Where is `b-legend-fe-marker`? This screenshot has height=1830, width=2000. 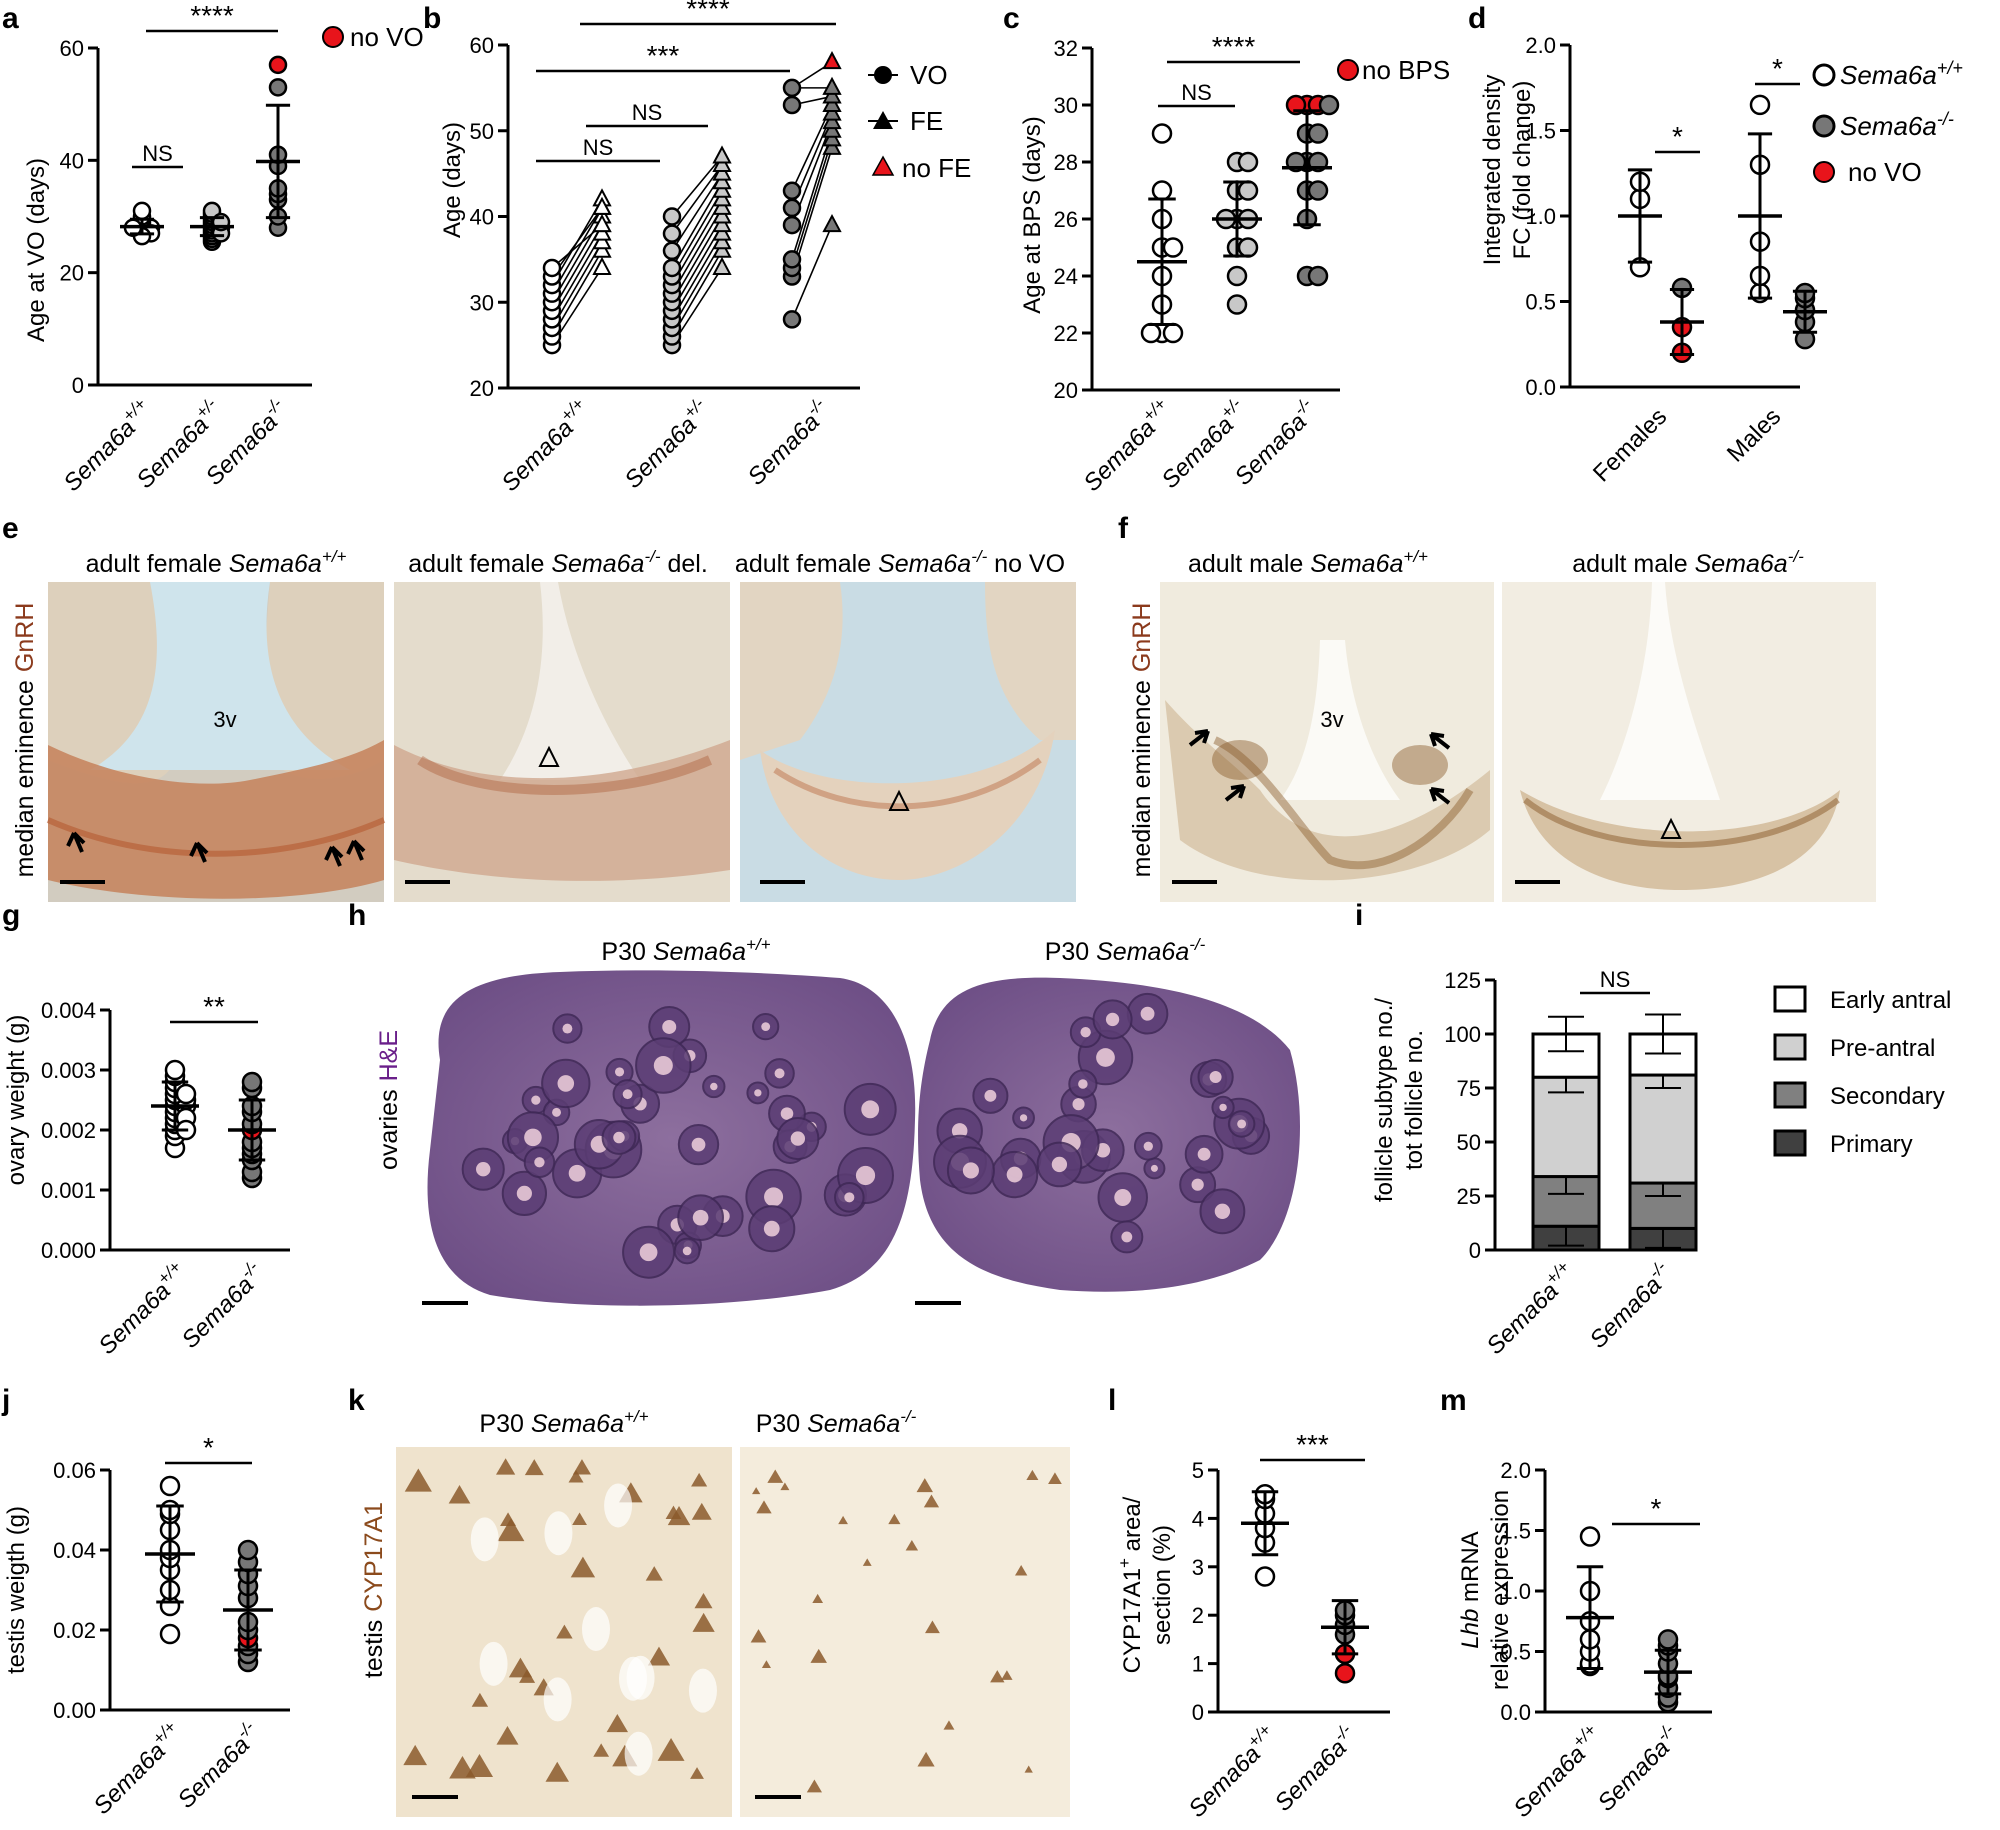 b-legend-fe-marker is located at coordinates (883, 120).